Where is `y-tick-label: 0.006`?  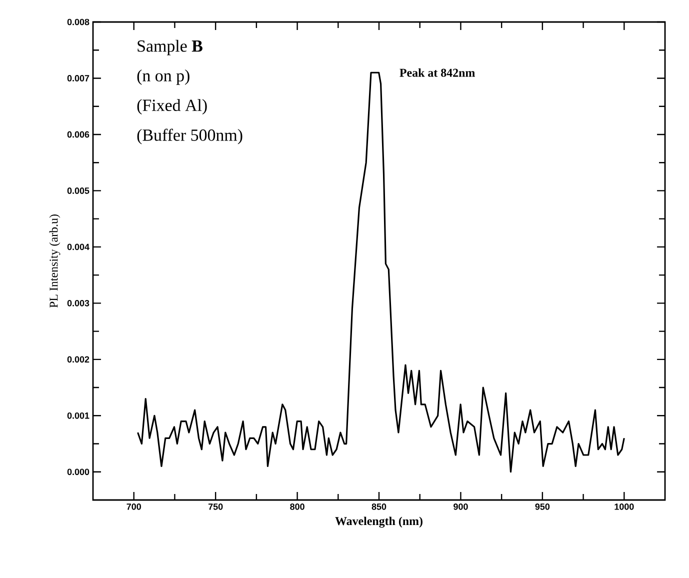
y-tick-label: 0.006 is located at coordinates (78, 134).